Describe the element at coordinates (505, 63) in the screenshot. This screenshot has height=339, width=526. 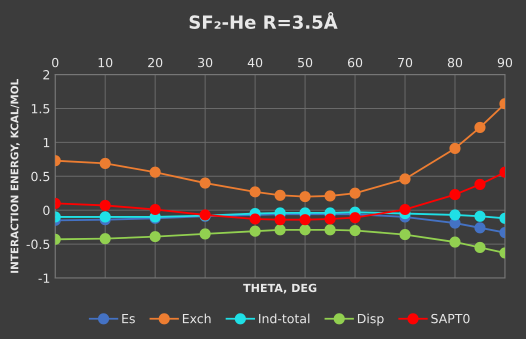
I see `x-tick-label: 90` at that location.